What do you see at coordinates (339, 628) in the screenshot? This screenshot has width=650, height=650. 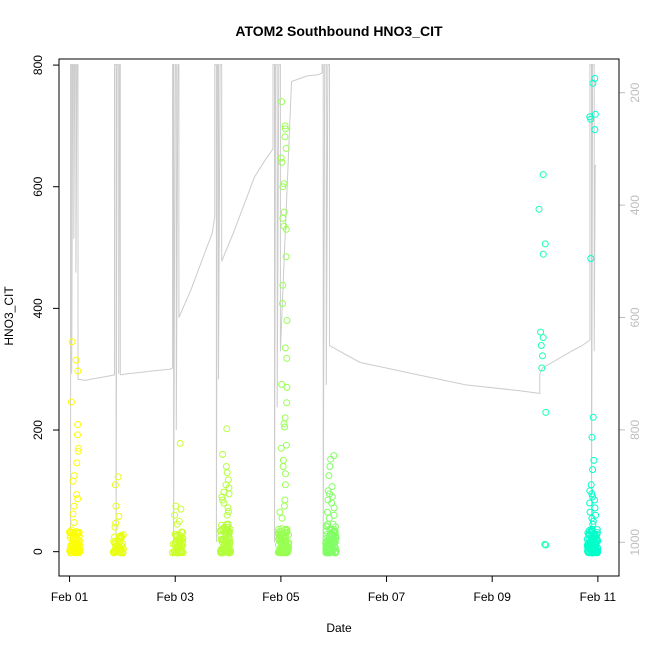 I see `x-axis-label: Date` at bounding box center [339, 628].